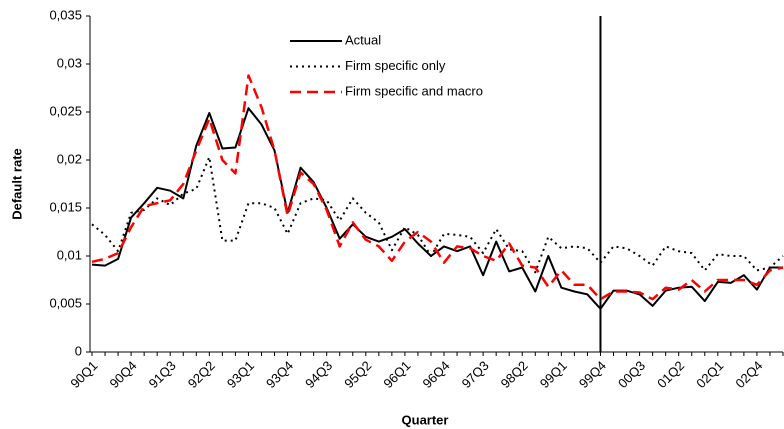 This screenshot has height=429, width=784. What do you see at coordinates (69, 158) in the screenshot?
I see `y-tick-label: 0,02` at bounding box center [69, 158].